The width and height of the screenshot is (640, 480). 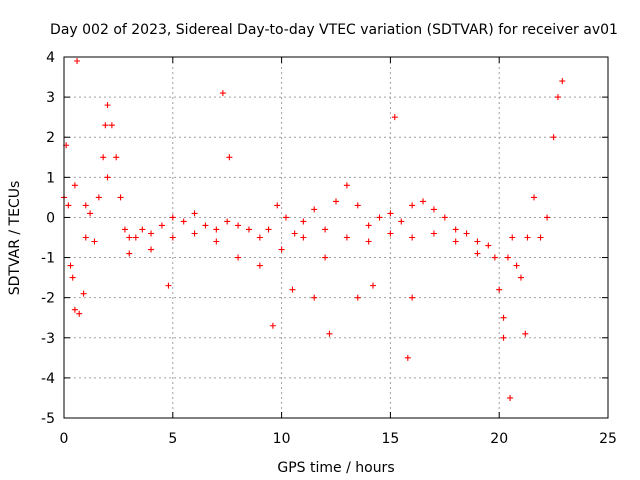 I want to click on y-tick-label: -5, so click(x=48, y=419).